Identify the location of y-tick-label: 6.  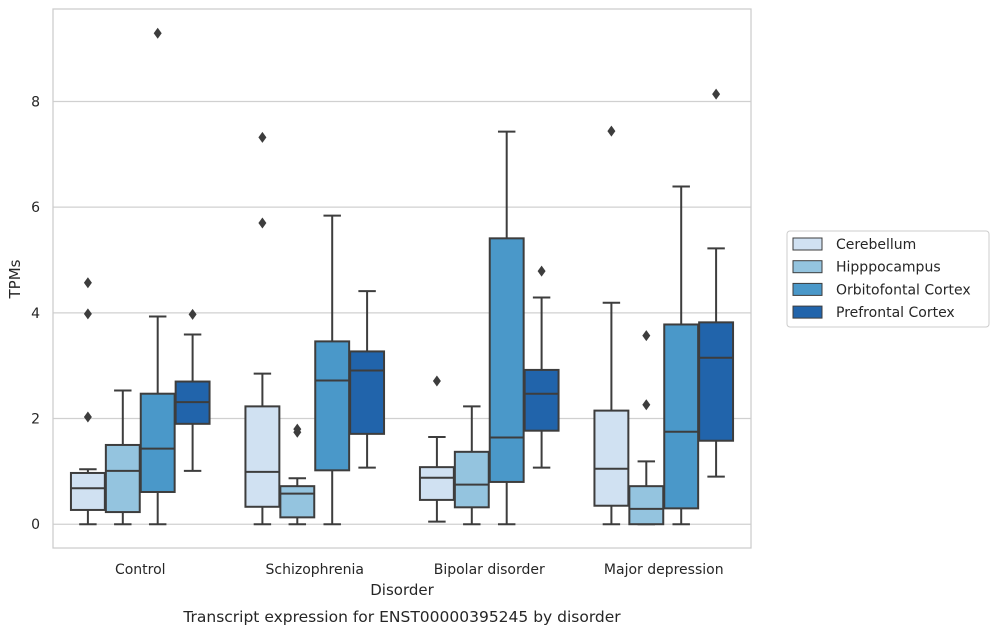
(35, 208).